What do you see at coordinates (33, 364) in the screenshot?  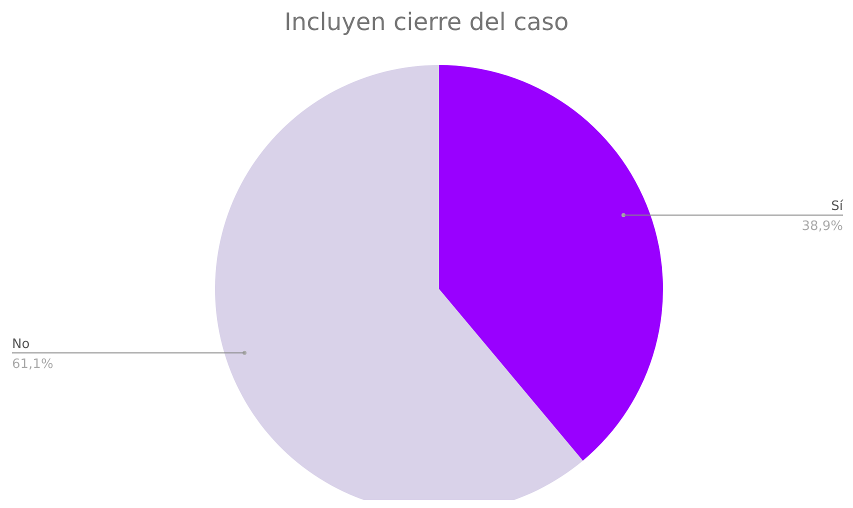 I see `data-label: 61,1%` at bounding box center [33, 364].